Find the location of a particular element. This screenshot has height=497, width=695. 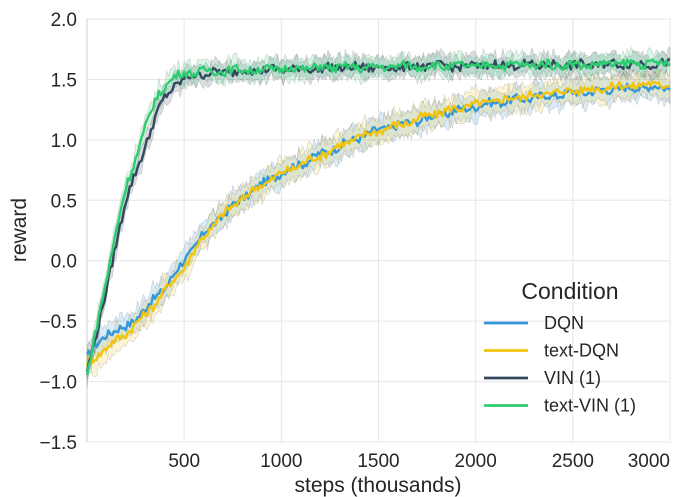

y-tick-label: 0.5 is located at coordinates (64, 201).